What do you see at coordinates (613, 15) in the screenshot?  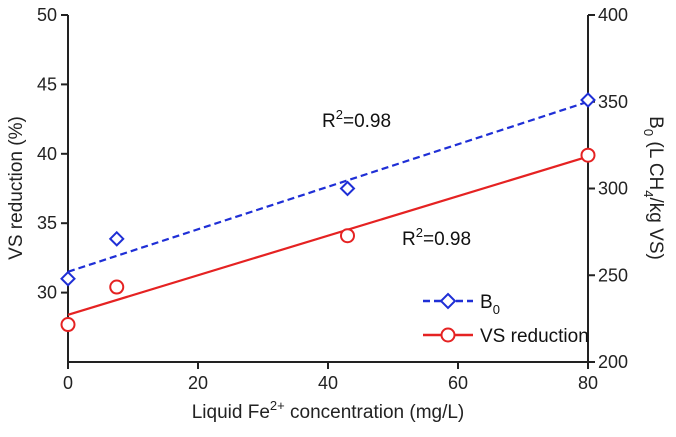 I see `y-right-tick-label: 400` at bounding box center [613, 15].